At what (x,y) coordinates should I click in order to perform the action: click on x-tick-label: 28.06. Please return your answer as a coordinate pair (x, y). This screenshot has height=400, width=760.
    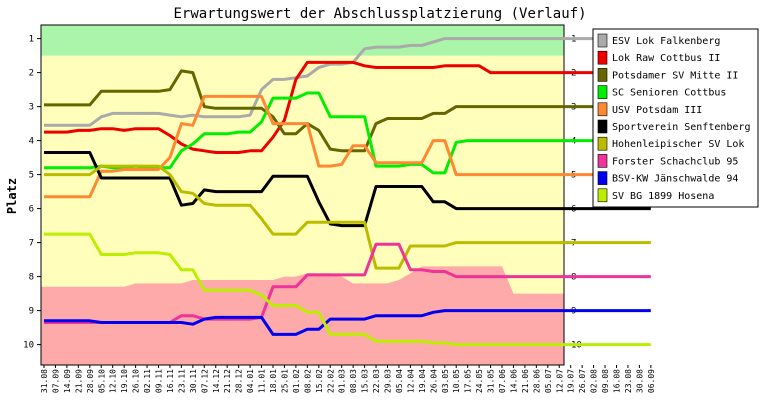
    Looking at the image, I should click on (536, 381).